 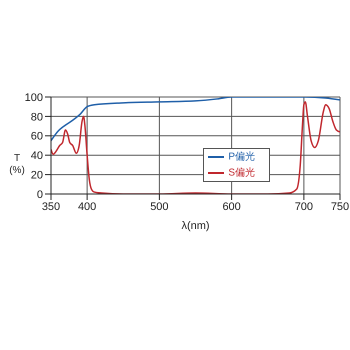 What do you see at coordinates (340, 206) in the screenshot?
I see `x-tick-label: 750` at bounding box center [340, 206].